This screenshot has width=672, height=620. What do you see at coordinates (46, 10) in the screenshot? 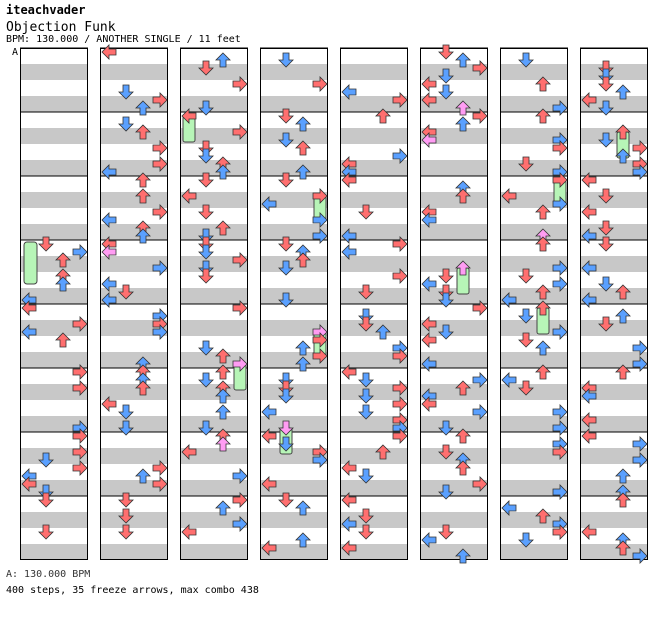
I see `author-name: iteachvader` at bounding box center [46, 10].